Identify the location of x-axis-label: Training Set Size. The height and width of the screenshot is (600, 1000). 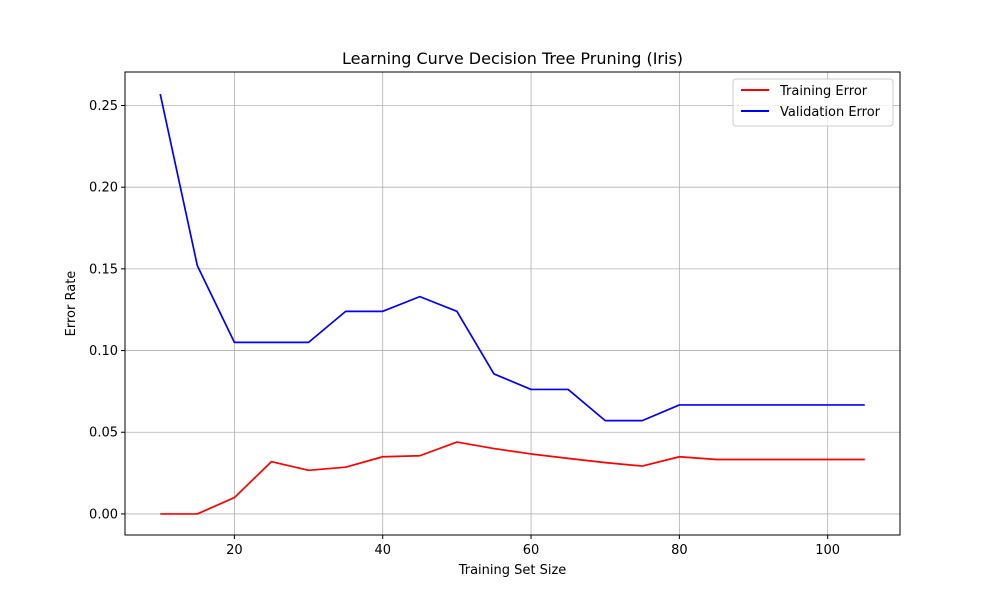
(512, 570).